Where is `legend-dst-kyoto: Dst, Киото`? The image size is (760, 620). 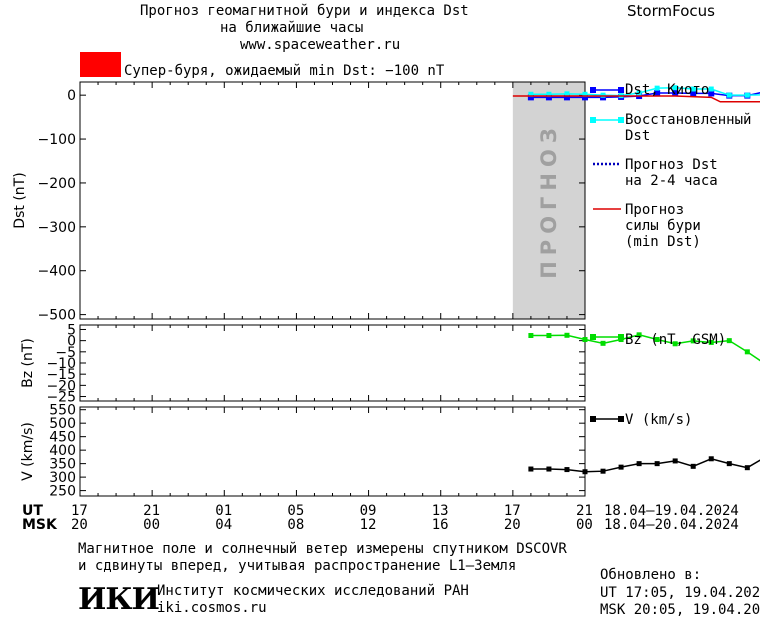 legend-dst-kyoto: Dst, Киото is located at coordinates (667, 90).